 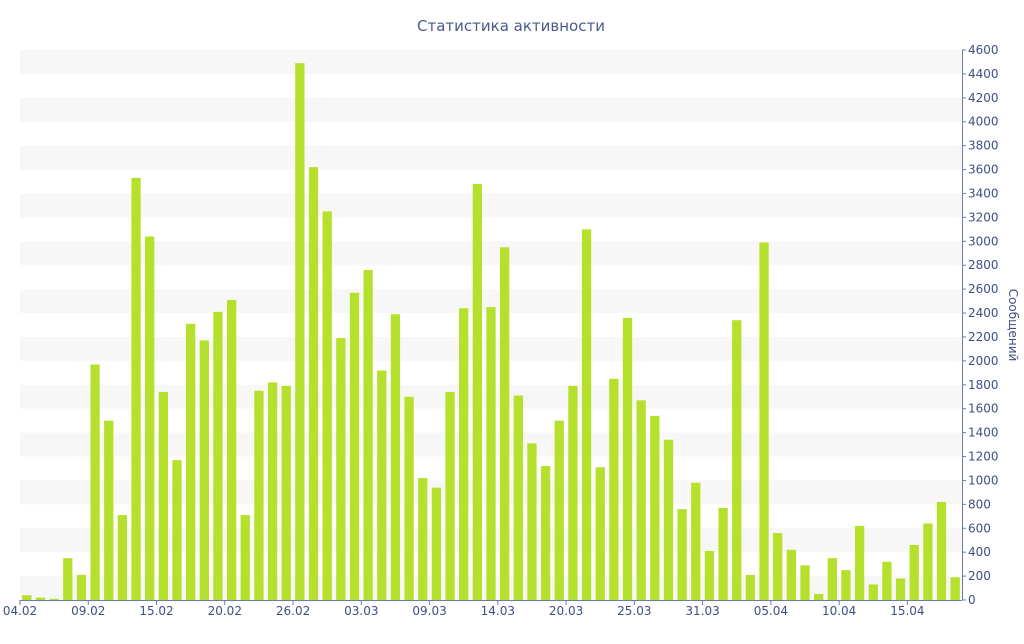 What do you see at coordinates (498, 611) in the screenshot?
I see `x-tick-label: 14.03` at bounding box center [498, 611].